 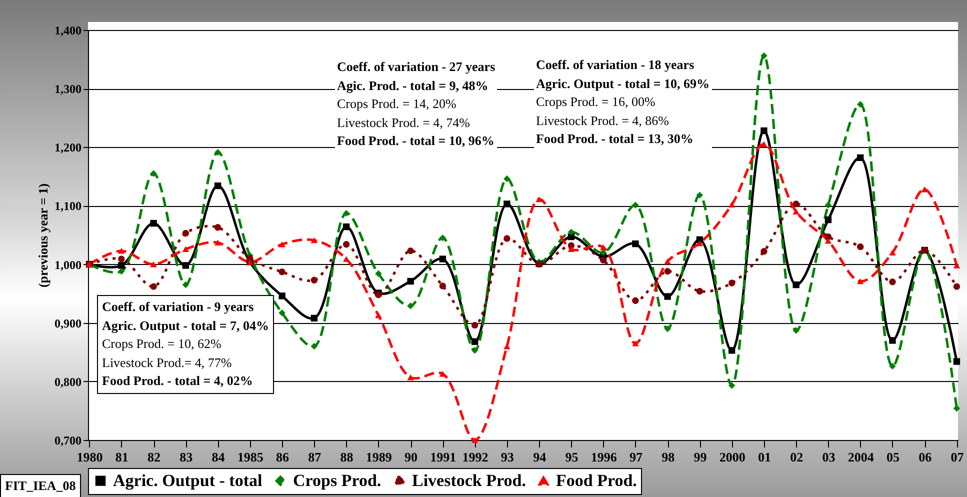 What do you see at coordinates (616, 65) in the screenshot?
I see `annotation: Coeff. of variation - 18 years` at bounding box center [616, 65].